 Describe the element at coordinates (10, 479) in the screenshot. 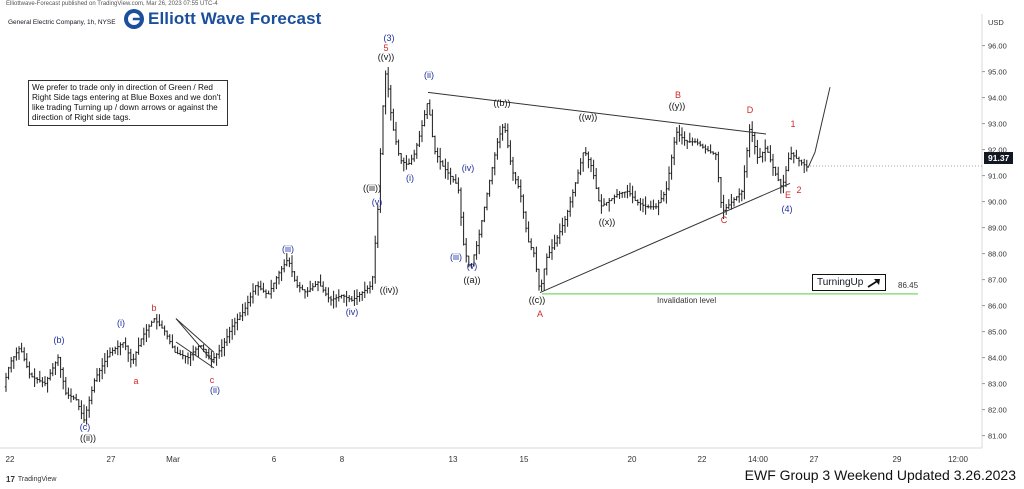

I see `tradingview-mark-icon: 17` at that location.